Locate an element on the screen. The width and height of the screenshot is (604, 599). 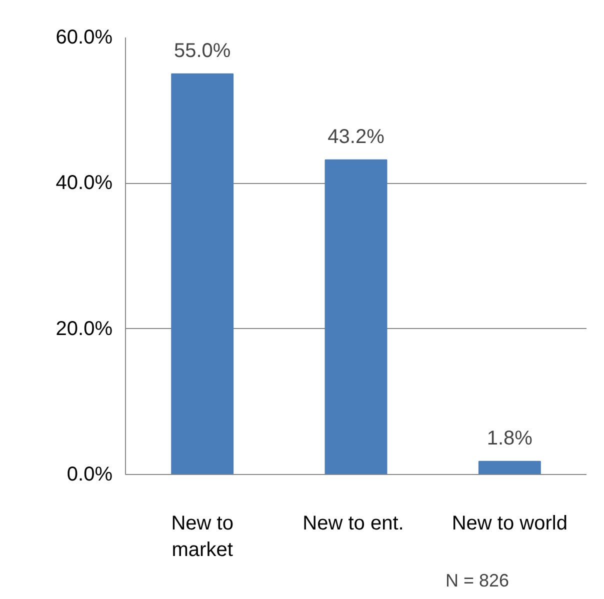
data-label: 1.8% is located at coordinates (509, 438).